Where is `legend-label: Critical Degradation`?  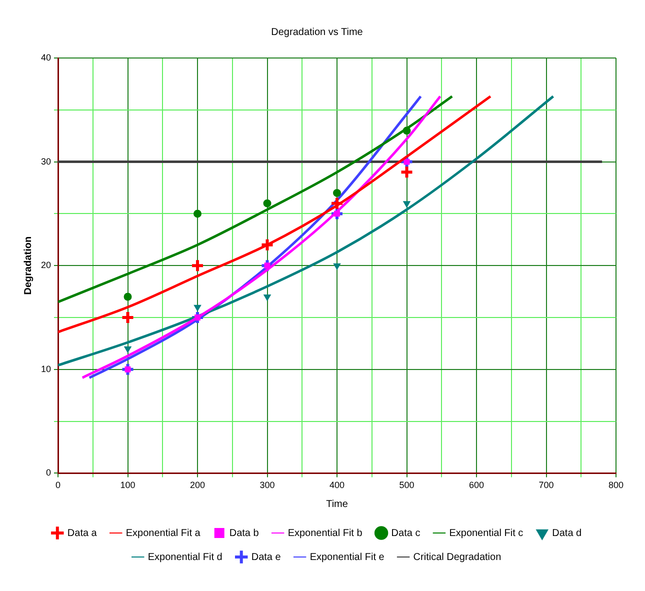 legend-label: Critical Degradation is located at coordinates (457, 557).